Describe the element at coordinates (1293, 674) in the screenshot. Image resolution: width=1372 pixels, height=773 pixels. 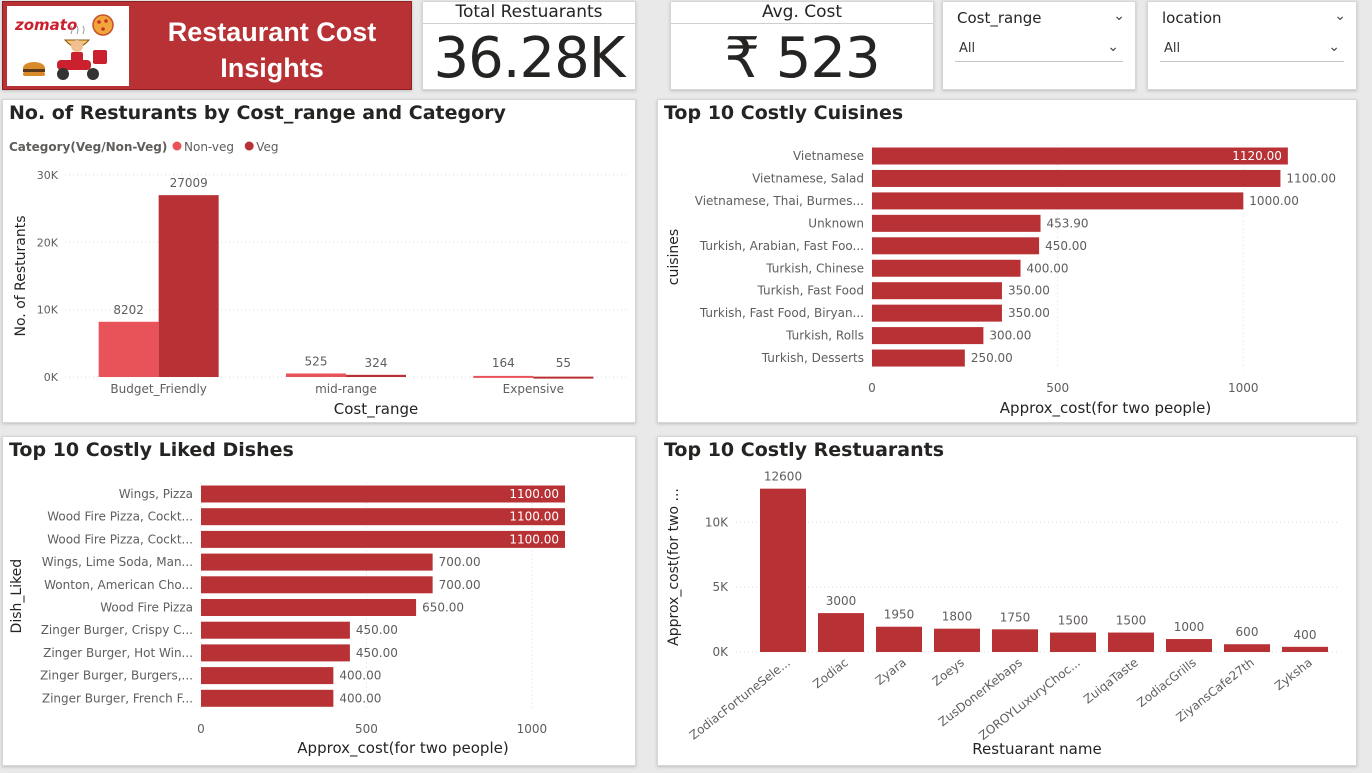
I see `x-tick-label: Zyksha` at that location.